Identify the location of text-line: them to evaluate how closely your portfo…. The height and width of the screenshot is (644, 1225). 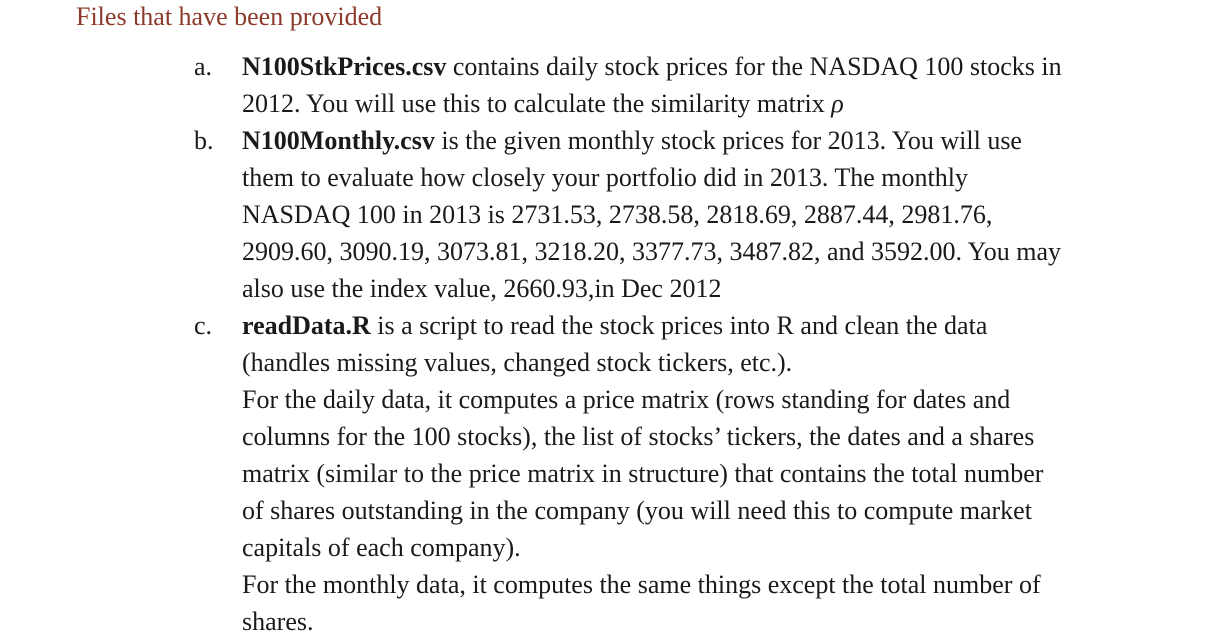
(605, 177).